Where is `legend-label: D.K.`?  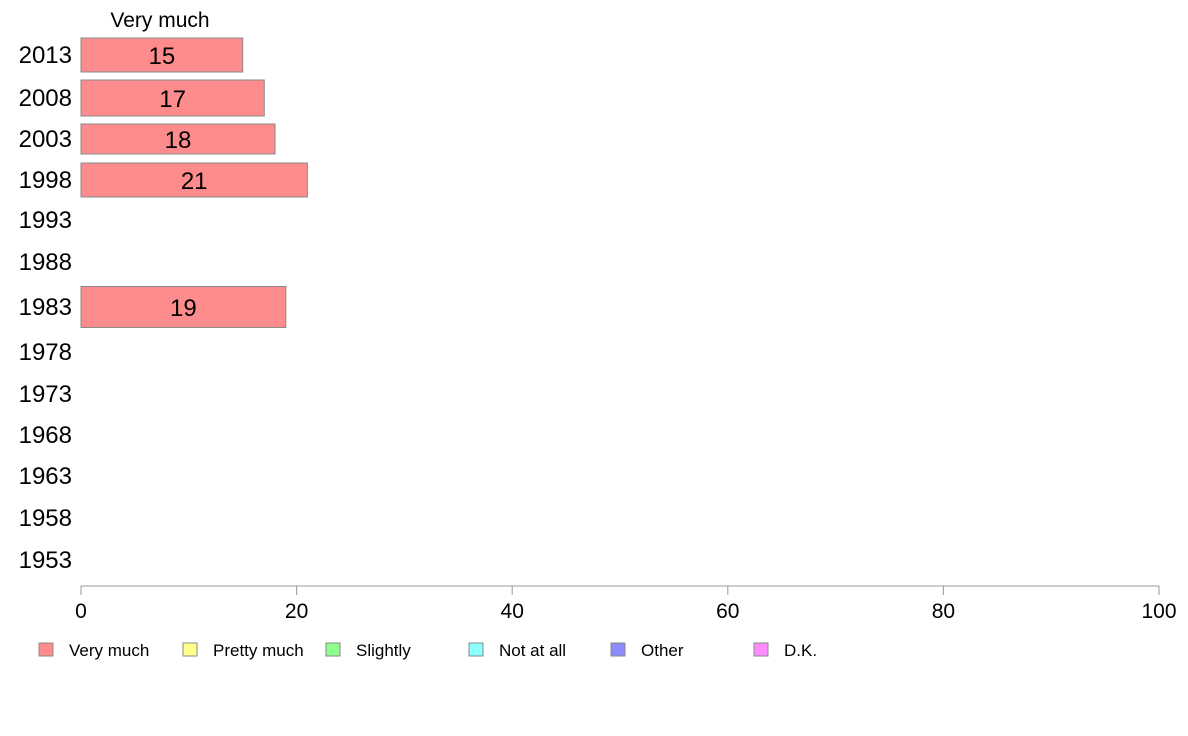
legend-label: D.K. is located at coordinates (800, 650).